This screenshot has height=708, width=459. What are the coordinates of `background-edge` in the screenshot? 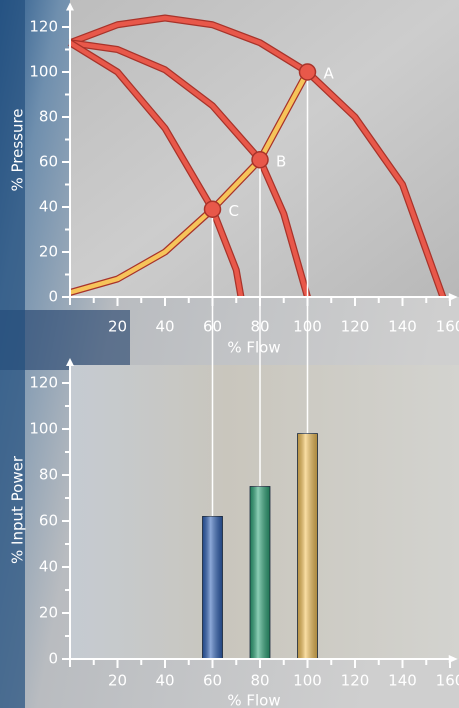 It's located at (12, 354).